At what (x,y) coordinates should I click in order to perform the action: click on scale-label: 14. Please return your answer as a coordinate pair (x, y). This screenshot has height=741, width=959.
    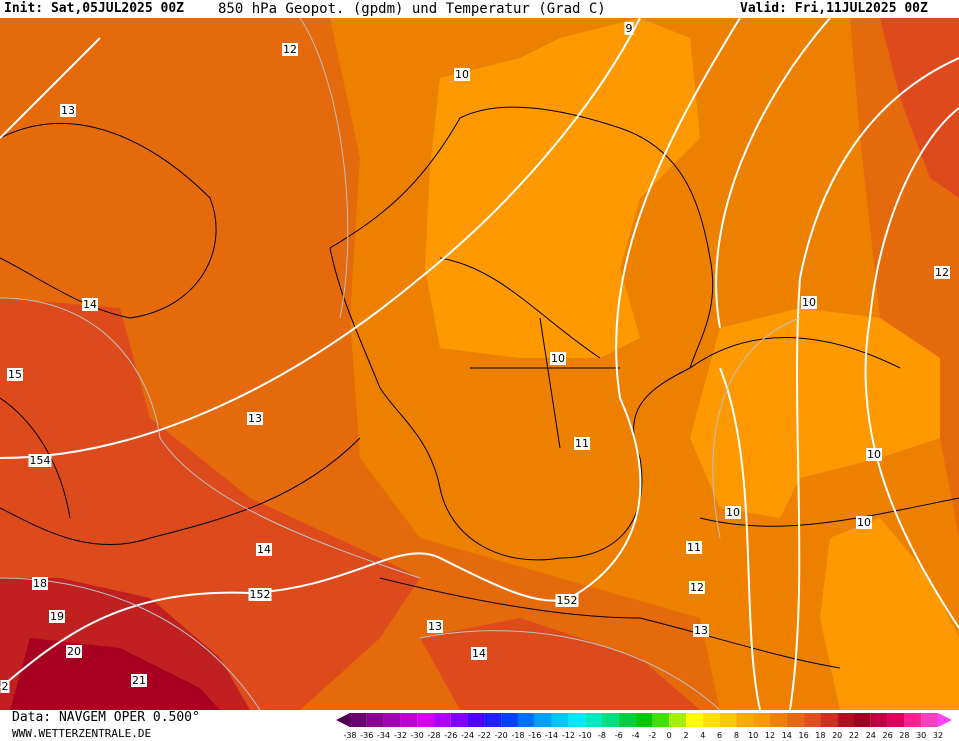
    Looking at the image, I should click on (787, 735).